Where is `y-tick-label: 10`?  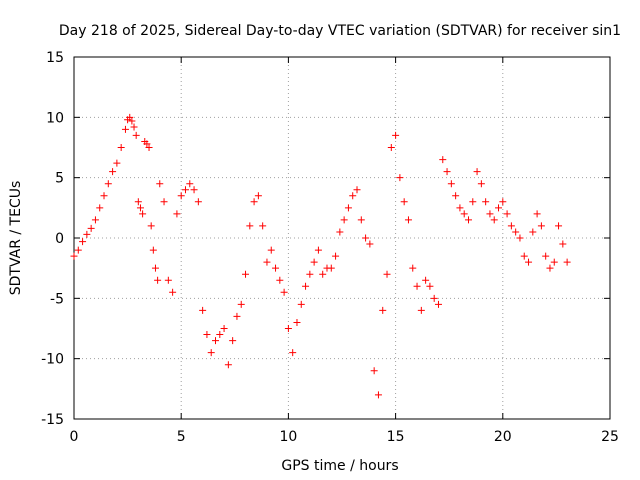 y-tick-label: 10 is located at coordinates (55, 118).